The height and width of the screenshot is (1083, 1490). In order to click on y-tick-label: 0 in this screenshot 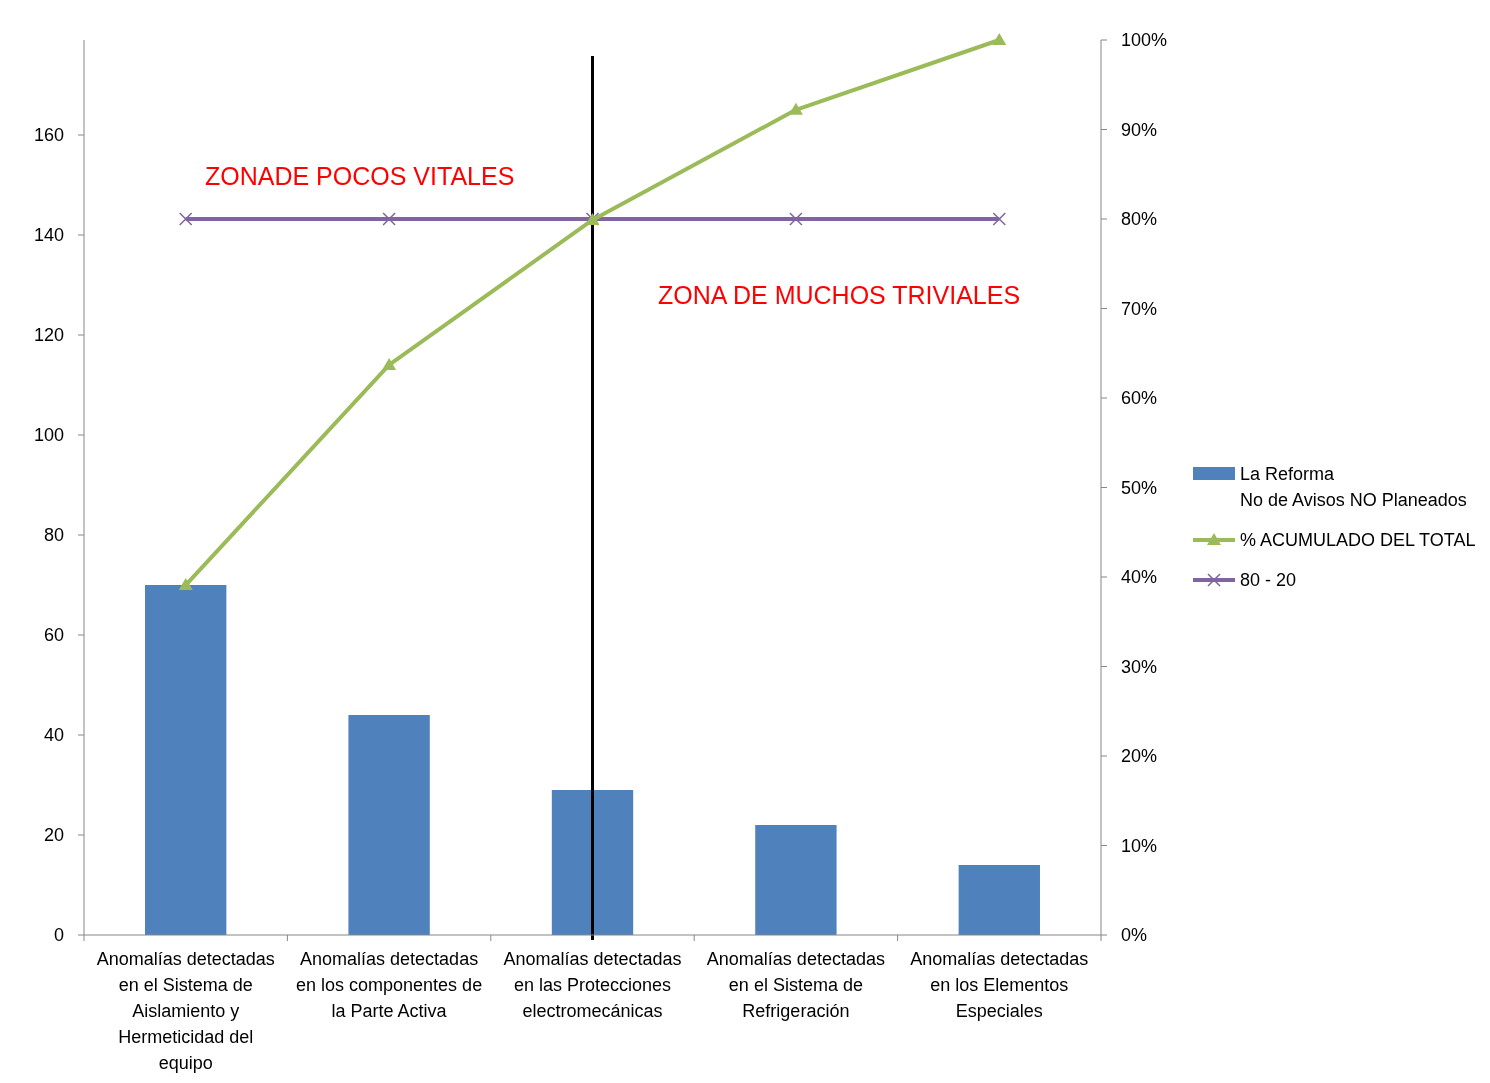, I will do `click(58, 935)`.